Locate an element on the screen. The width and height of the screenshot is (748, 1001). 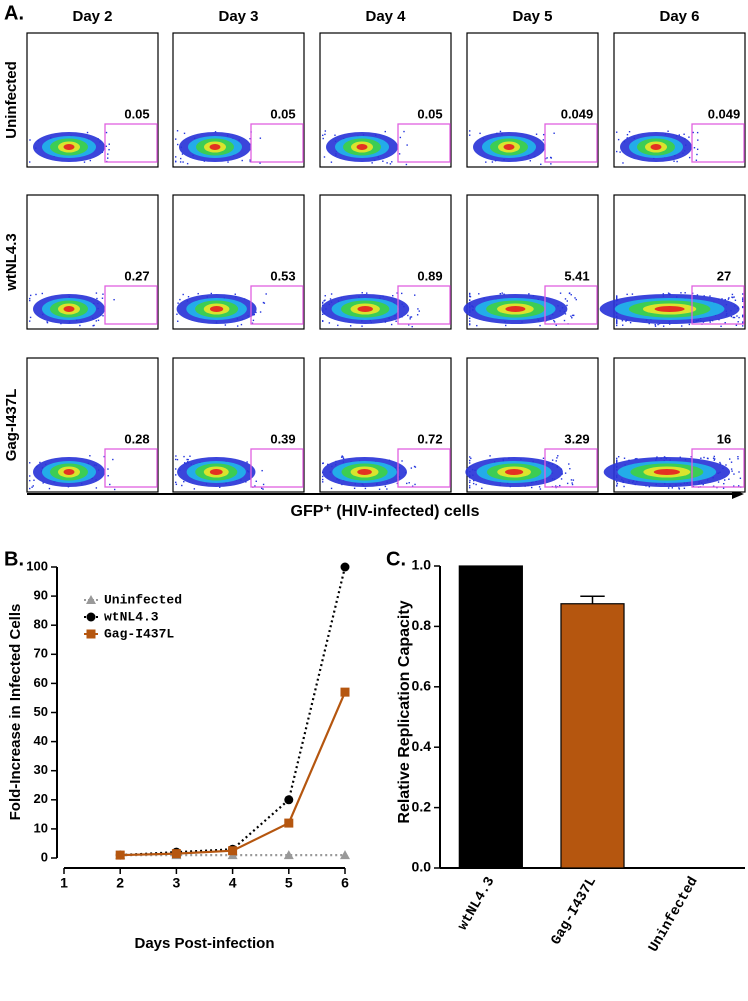
gate-percent: 0.39 is located at coordinates (282, 438).